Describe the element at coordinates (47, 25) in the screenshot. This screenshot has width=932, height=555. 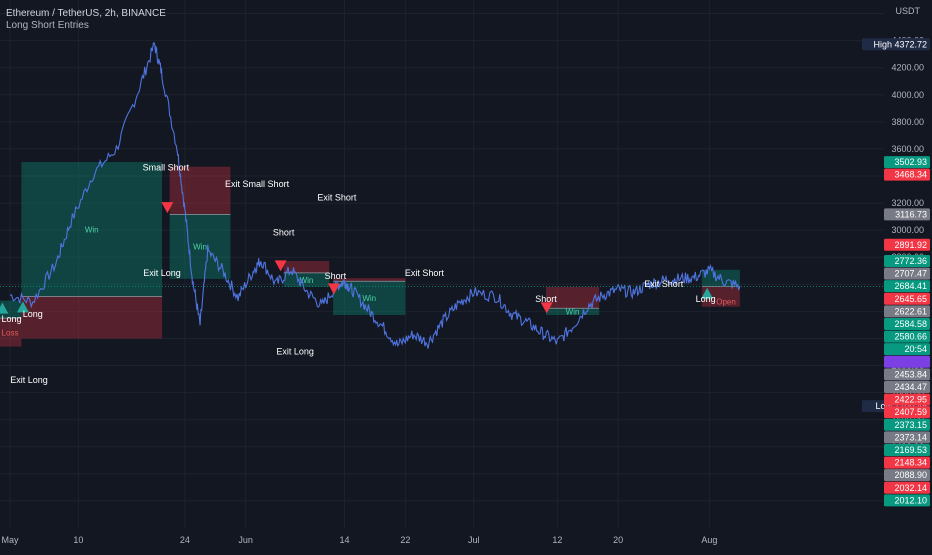
I see `indicator-name: Long Short Entries` at that location.